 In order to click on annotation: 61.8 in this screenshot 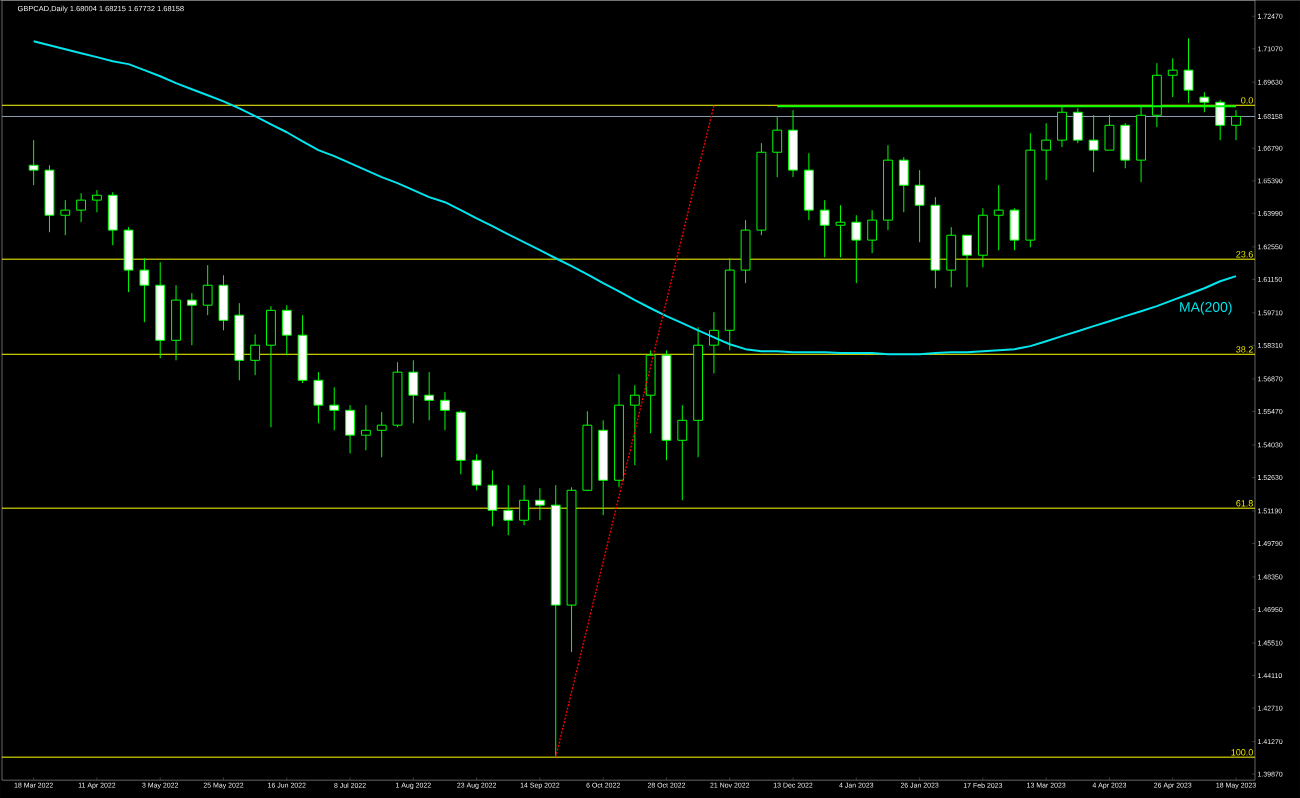, I will do `click(1244, 503)`.